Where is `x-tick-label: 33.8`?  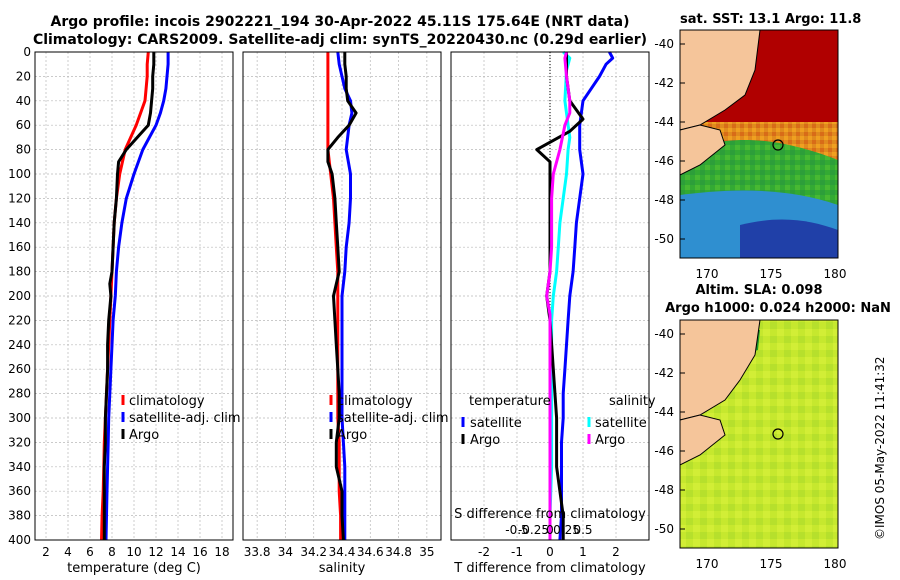 x-tick-label: 33.8 is located at coordinates (257, 552).